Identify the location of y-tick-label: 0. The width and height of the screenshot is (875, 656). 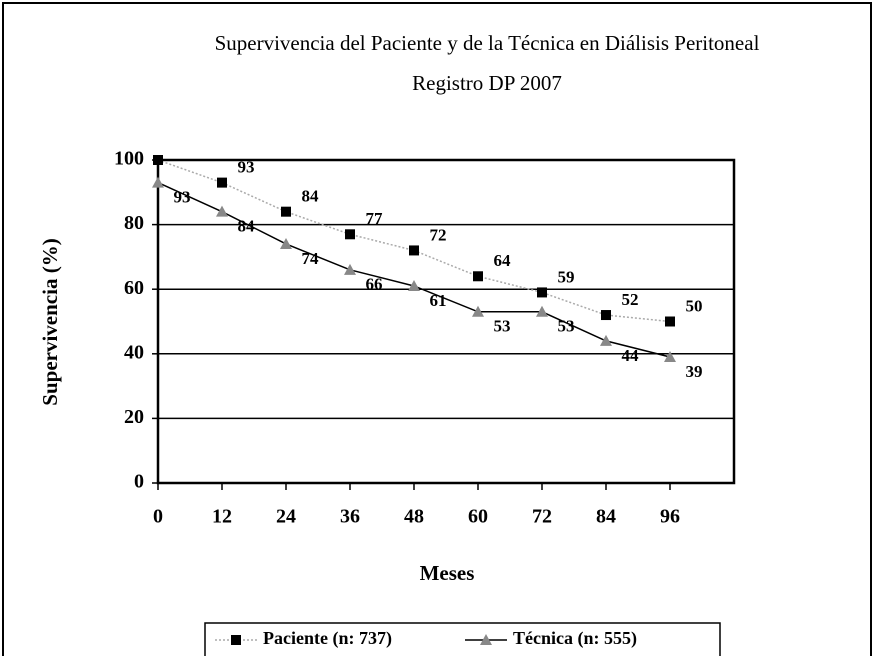
(139, 482).